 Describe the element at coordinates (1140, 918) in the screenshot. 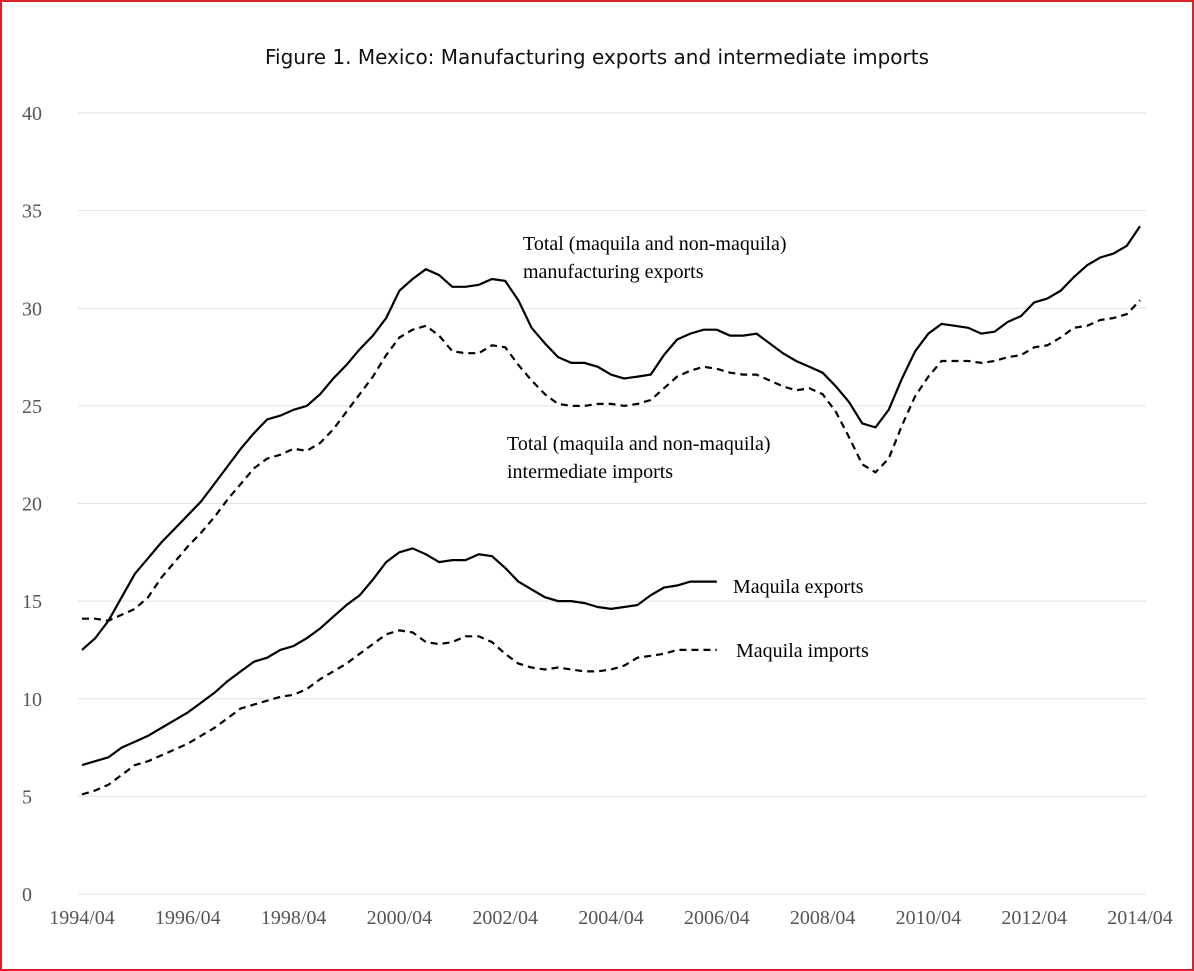

I see `x-tick-label: 2014/04` at that location.